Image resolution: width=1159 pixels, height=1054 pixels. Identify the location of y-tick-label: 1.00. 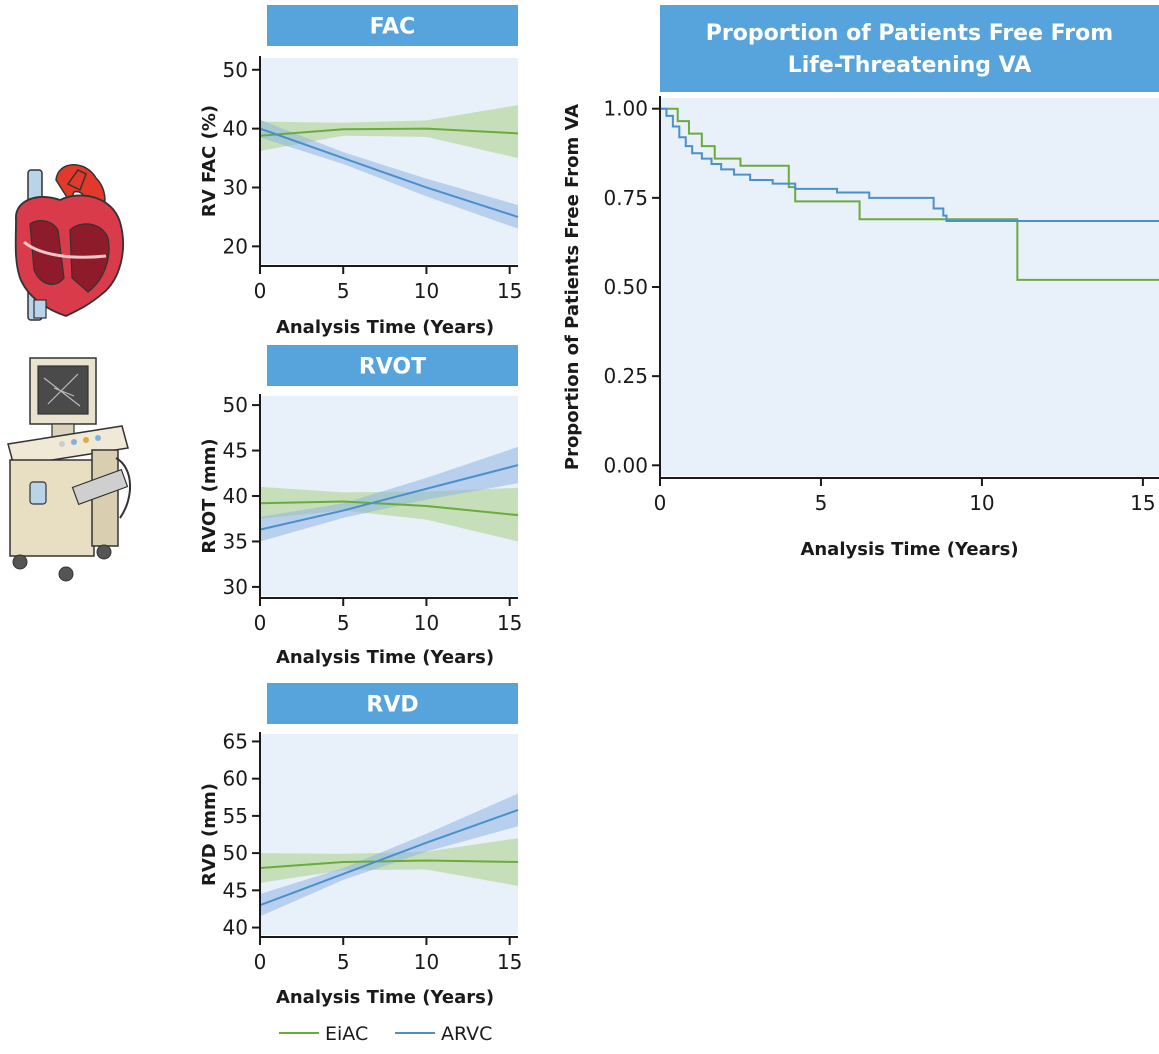
(625, 109).